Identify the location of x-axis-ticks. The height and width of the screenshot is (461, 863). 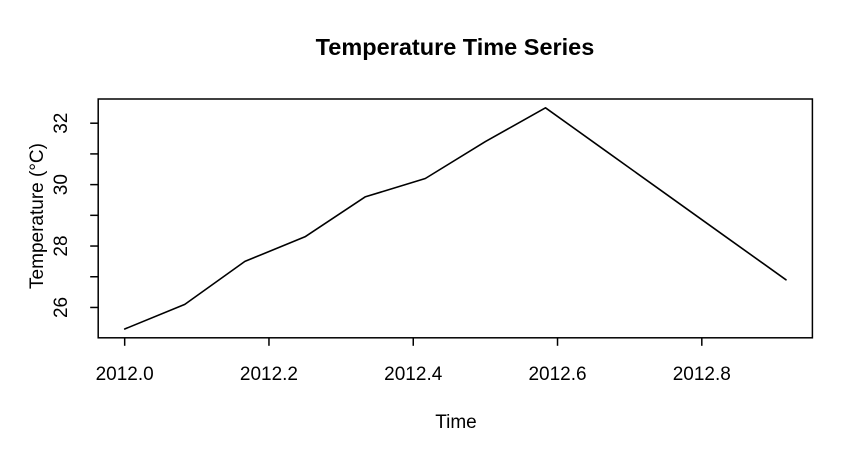
(413, 341).